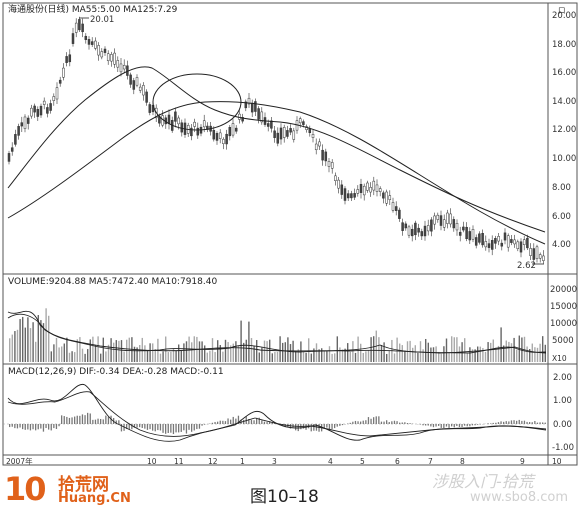 This screenshot has width=581, height=512. What do you see at coordinates (25, 489) in the screenshot?
I see `logo-number: 10` at bounding box center [25, 489].